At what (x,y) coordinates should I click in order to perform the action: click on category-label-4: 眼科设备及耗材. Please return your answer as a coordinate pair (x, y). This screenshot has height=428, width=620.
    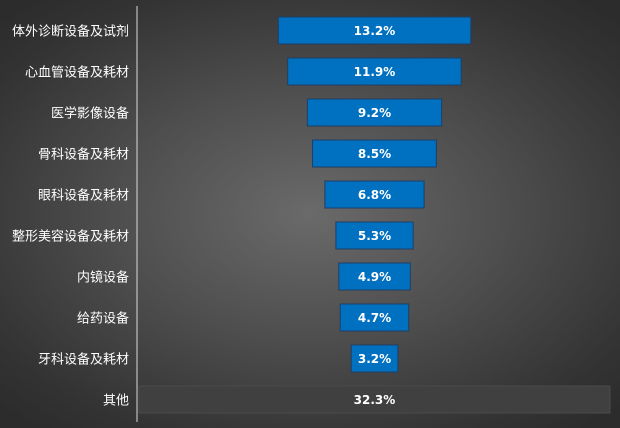
    Looking at the image, I should click on (83, 196).